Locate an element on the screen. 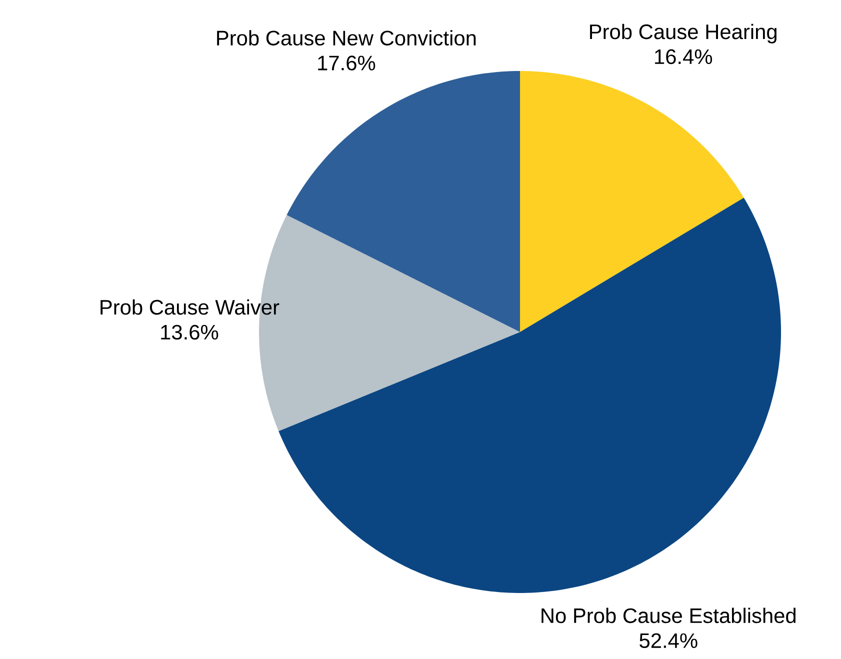 Image resolution: width=841 pixels, height=659 pixels. data-label: 17.6% is located at coordinates (347, 63).